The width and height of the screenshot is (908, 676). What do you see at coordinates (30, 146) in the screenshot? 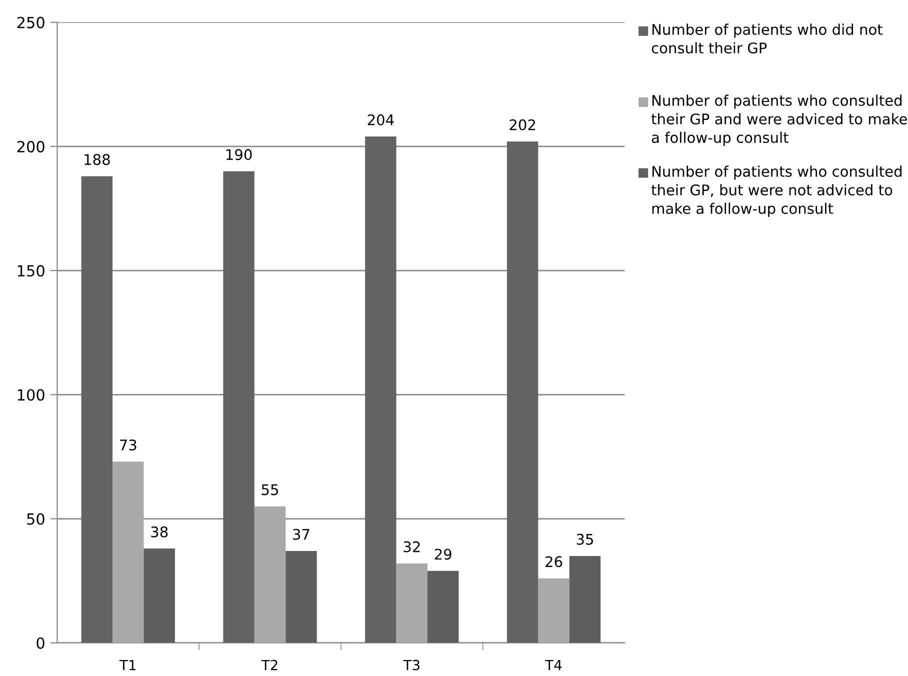
I see `y-tick-label: 200` at bounding box center [30, 146].